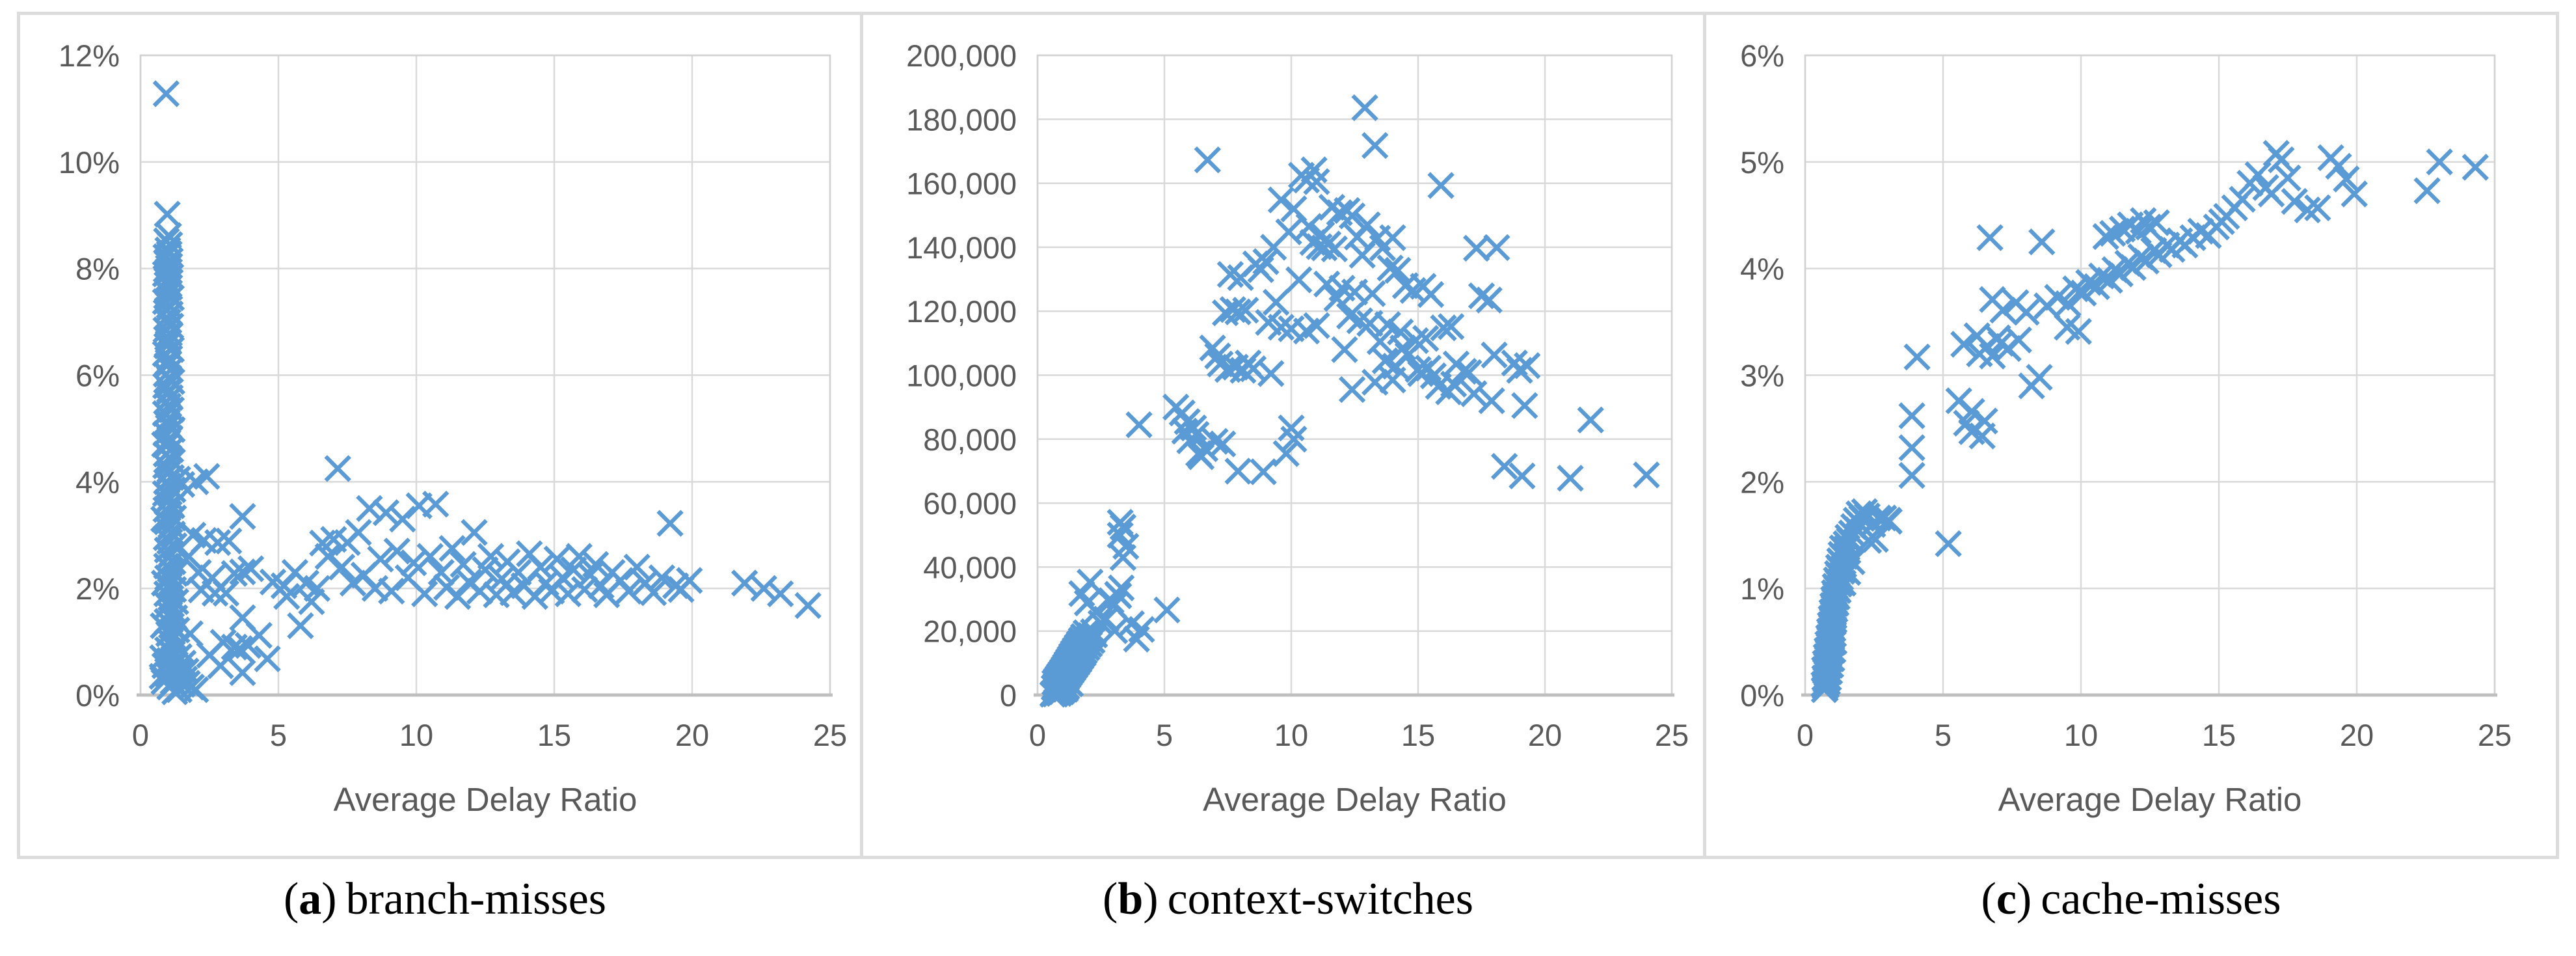 The width and height of the screenshot is (2576, 956). I want to click on caption-letter: a, so click(310, 899).